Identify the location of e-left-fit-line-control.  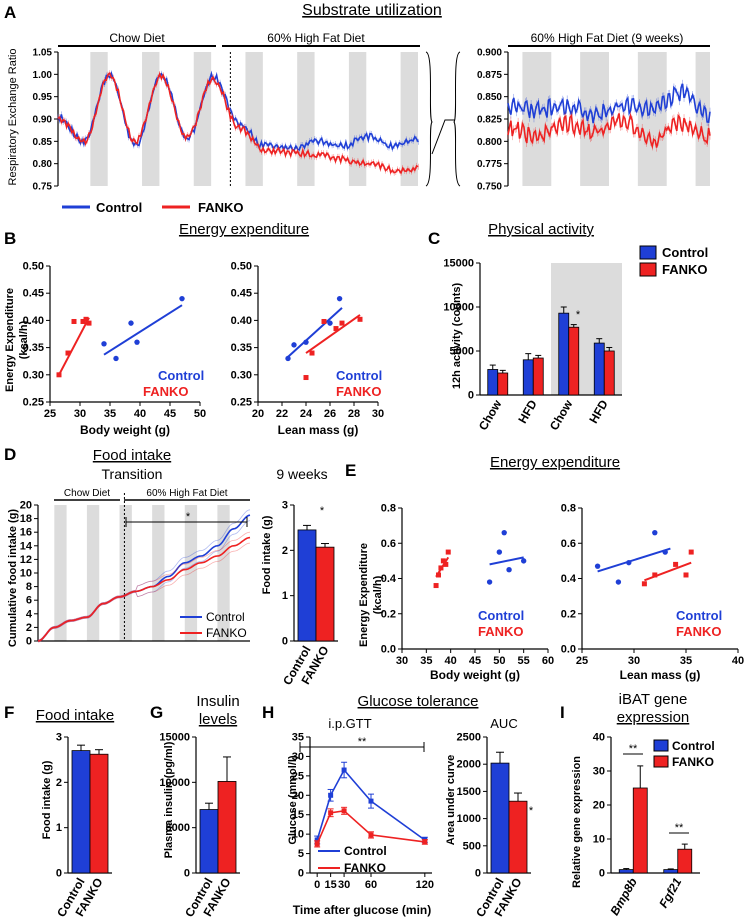
(506, 561).